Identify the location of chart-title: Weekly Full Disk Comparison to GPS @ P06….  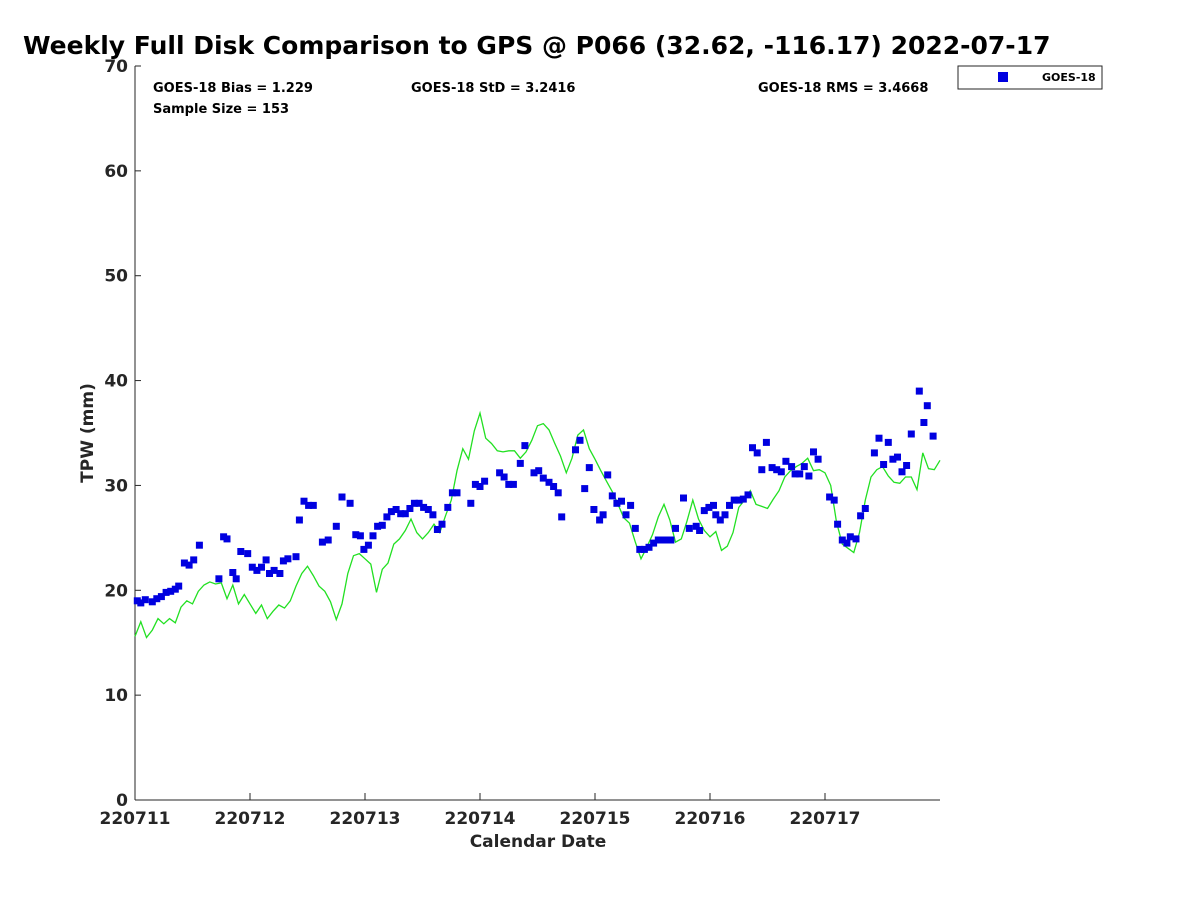
(536, 45).